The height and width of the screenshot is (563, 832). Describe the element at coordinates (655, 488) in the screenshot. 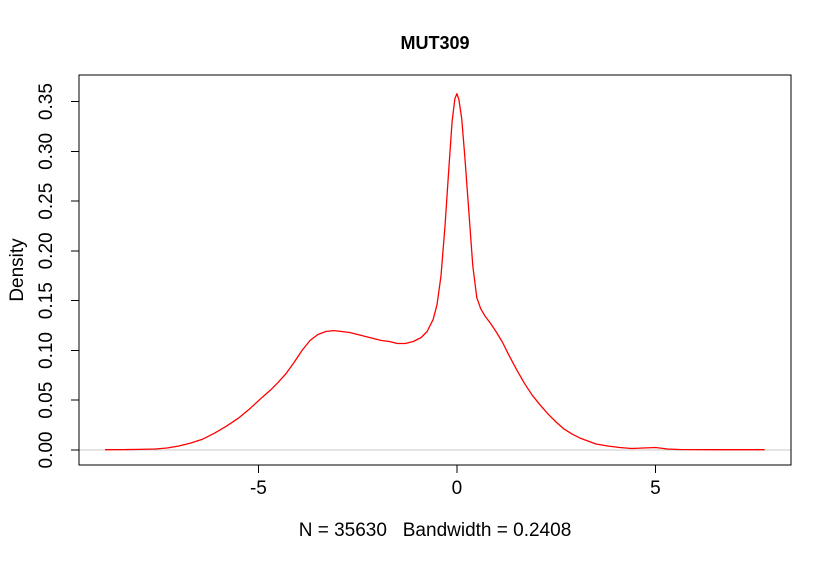

I see `x-tick-label: 5` at that location.